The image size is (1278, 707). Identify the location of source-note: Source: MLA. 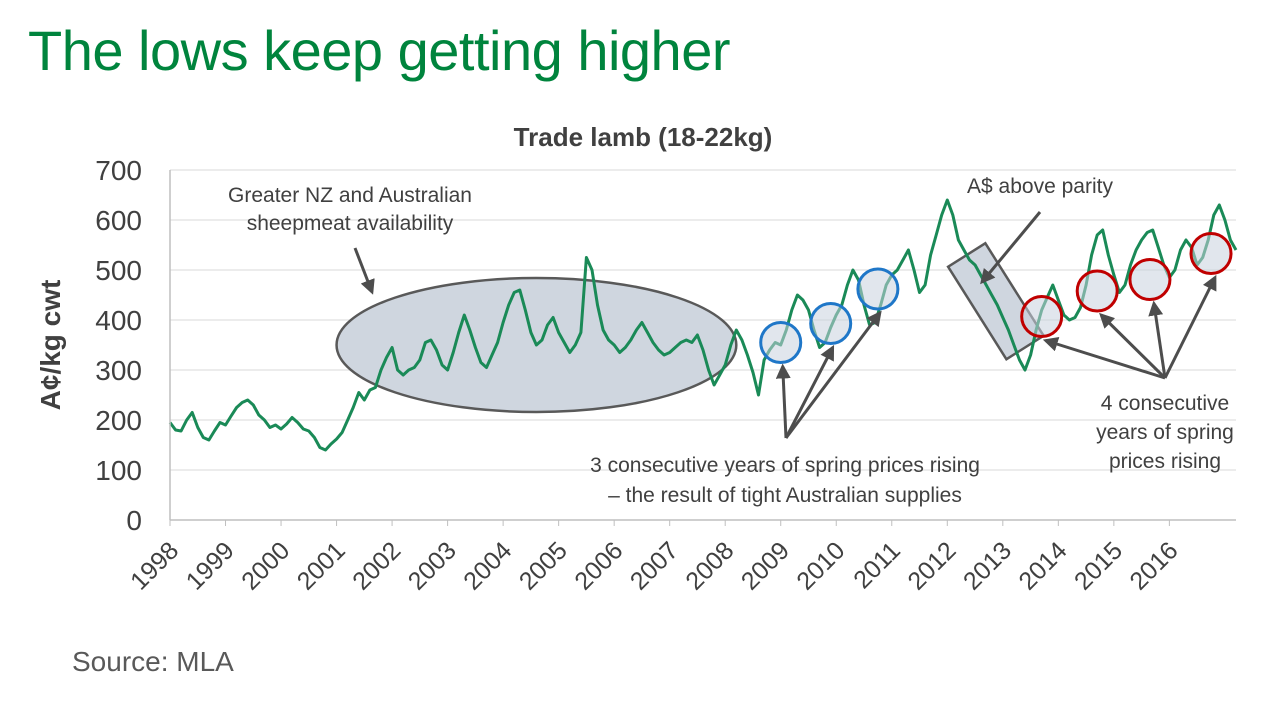
(153, 661).